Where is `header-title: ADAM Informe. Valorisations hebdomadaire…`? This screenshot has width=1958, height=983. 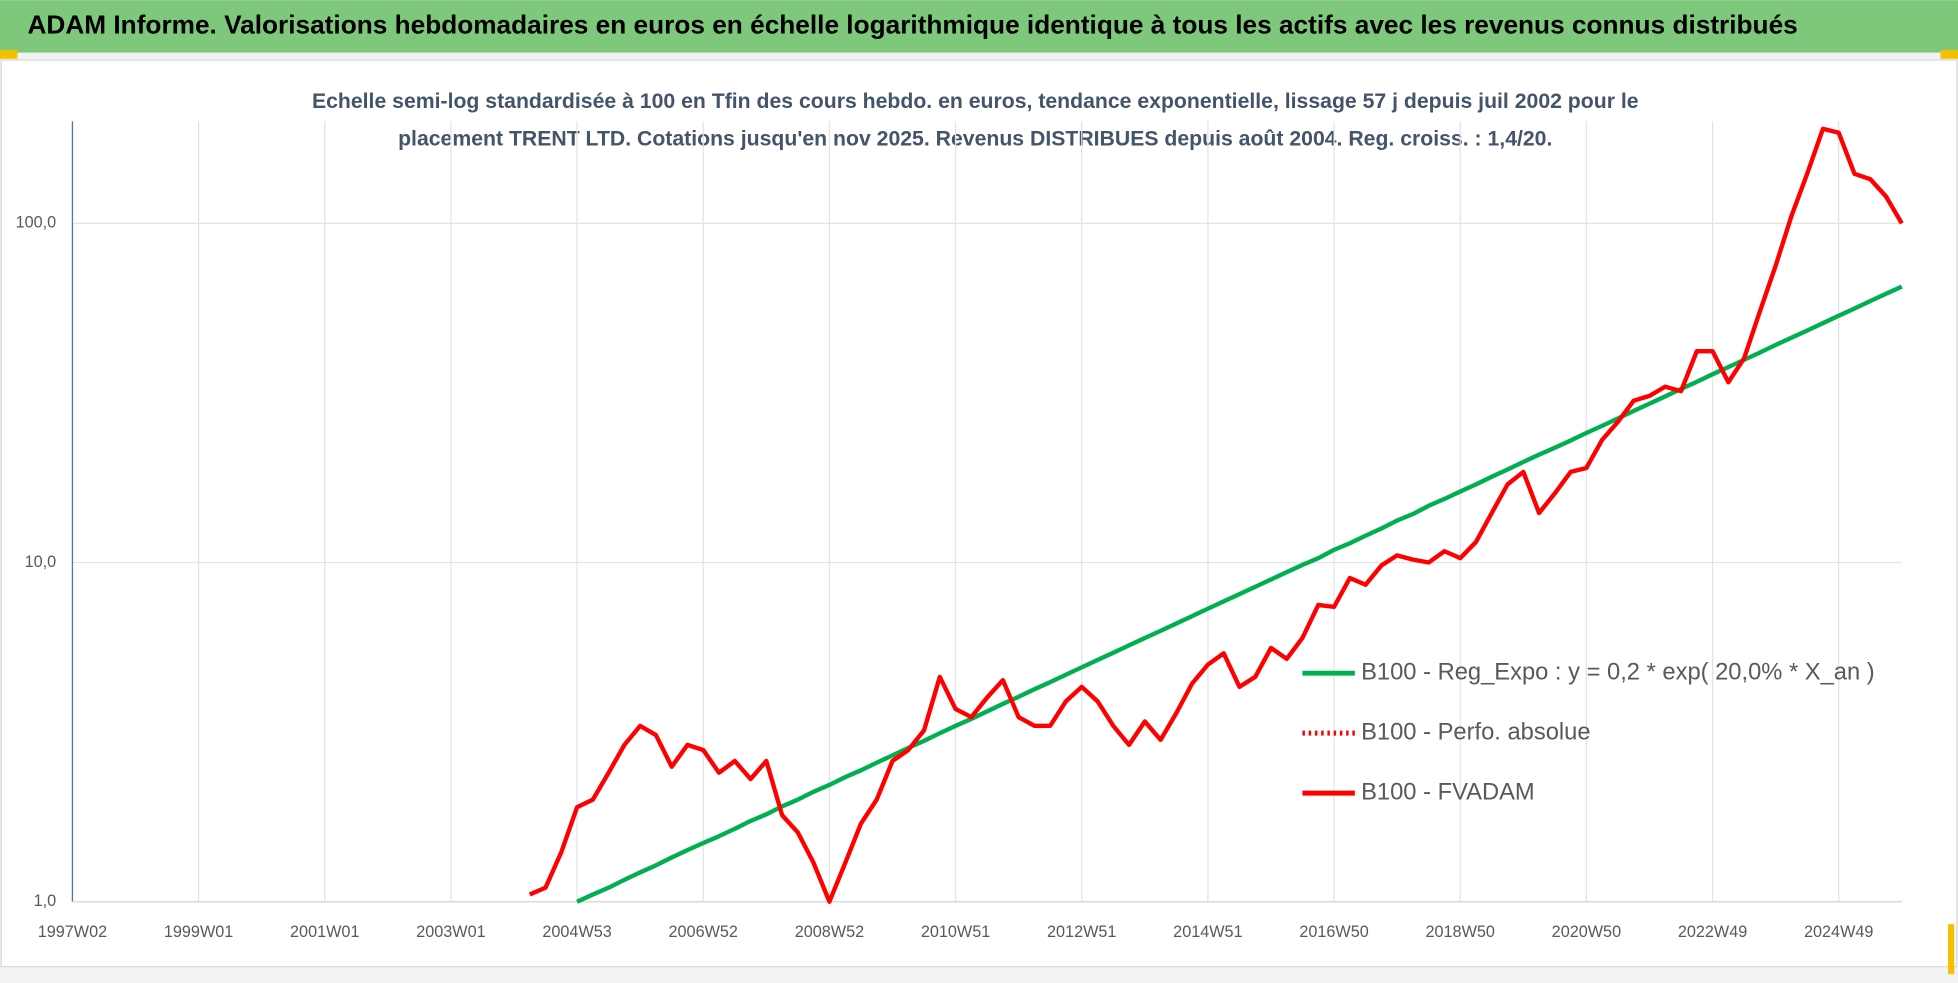
header-title: ADAM Informe. Valorisations hebdomadaire… is located at coordinates (912, 24).